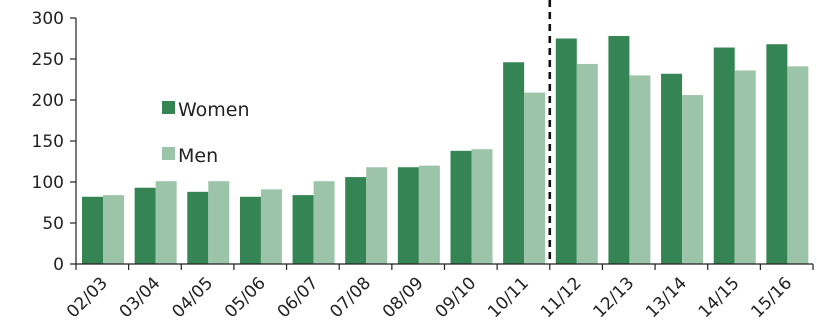 This screenshot has width=817, height=336. Describe the element at coordinates (666, 297) in the screenshot. I see `x-tick-label: 13/14` at that location.